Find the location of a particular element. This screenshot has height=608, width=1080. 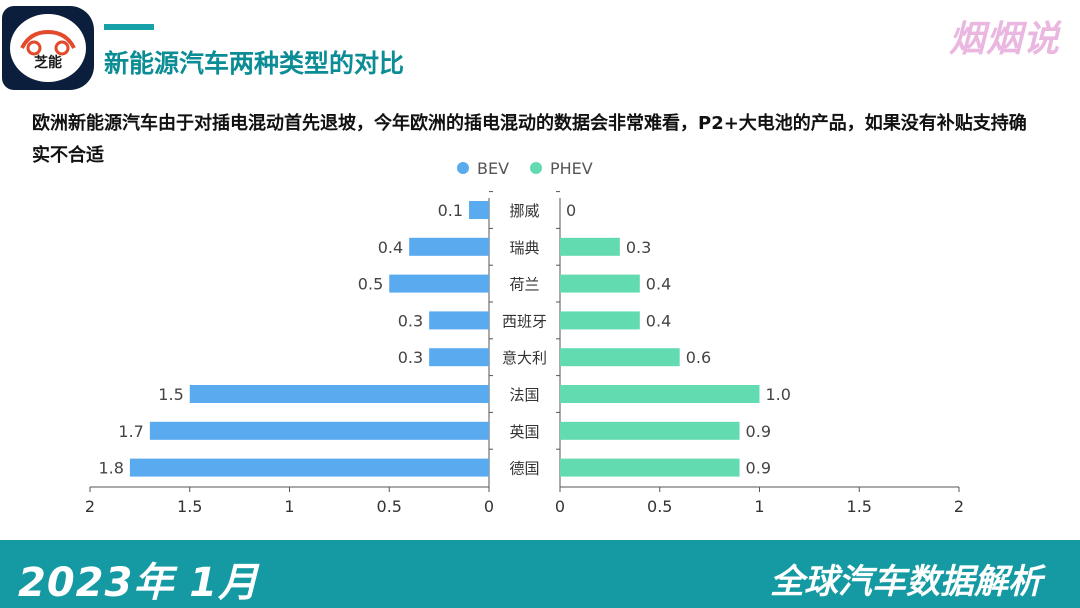

logo-badge: 芝能 is located at coordinates (48, 48).